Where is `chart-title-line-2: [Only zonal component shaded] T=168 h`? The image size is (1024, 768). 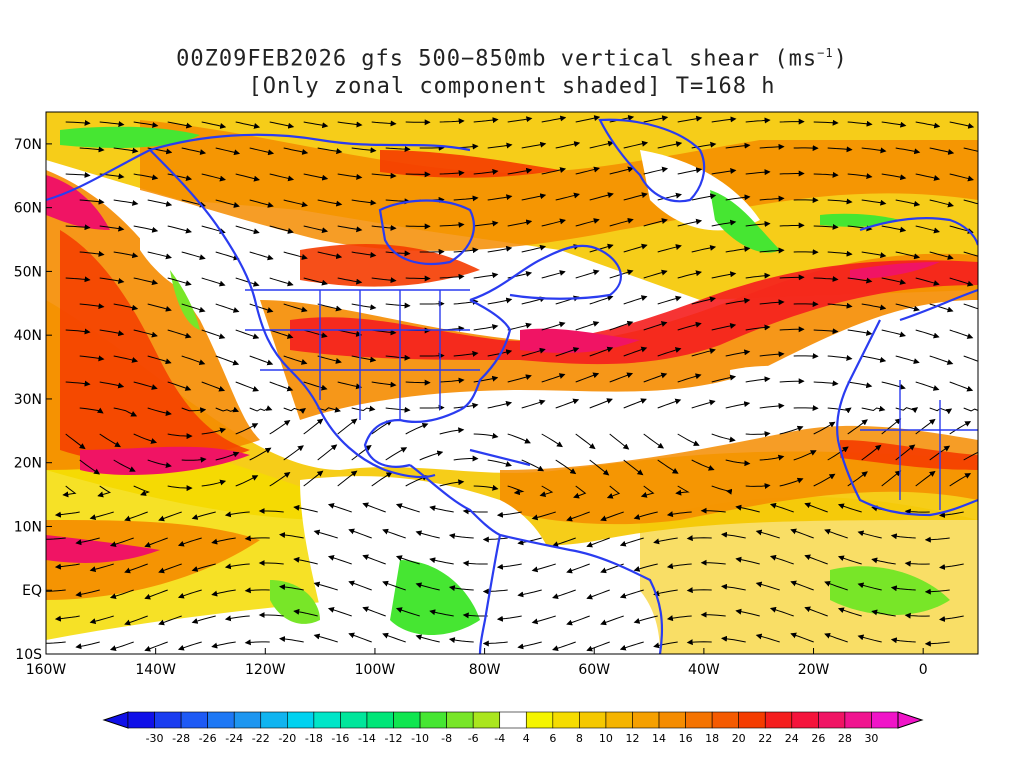
chart-title-line-2: [Only zonal component shaded] T=168 h is located at coordinates (512, 86).